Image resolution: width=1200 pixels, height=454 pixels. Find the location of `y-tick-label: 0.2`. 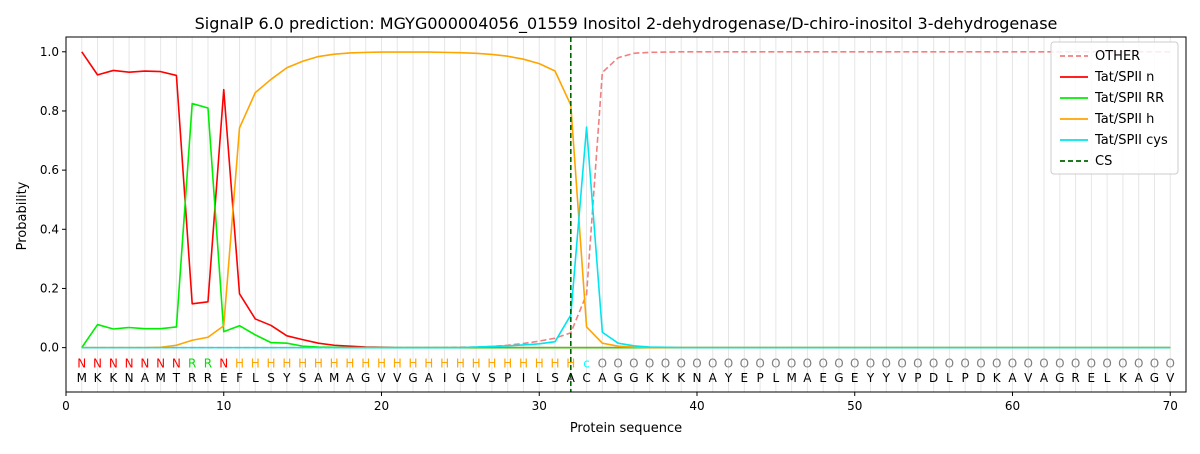

y-tick-label: 0.2 is located at coordinates (49, 288).